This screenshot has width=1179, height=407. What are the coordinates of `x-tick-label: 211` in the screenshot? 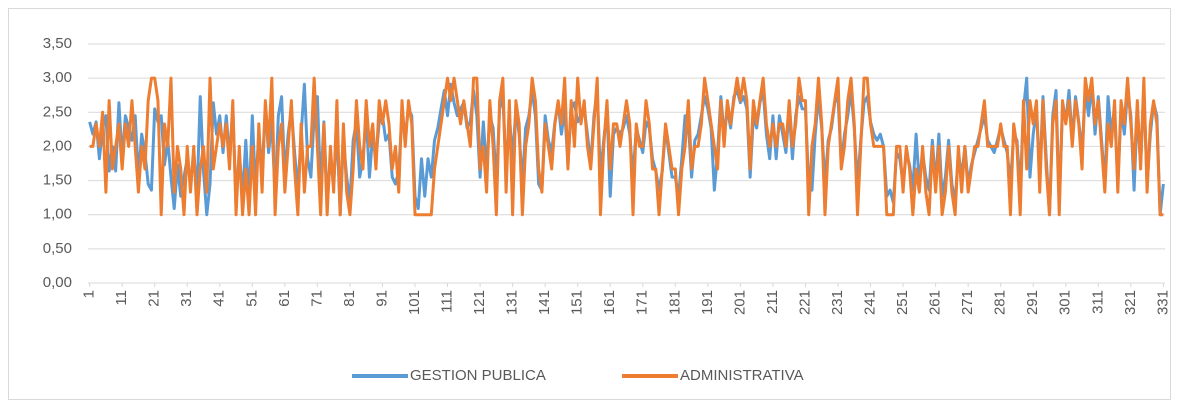 It's located at (772, 302).